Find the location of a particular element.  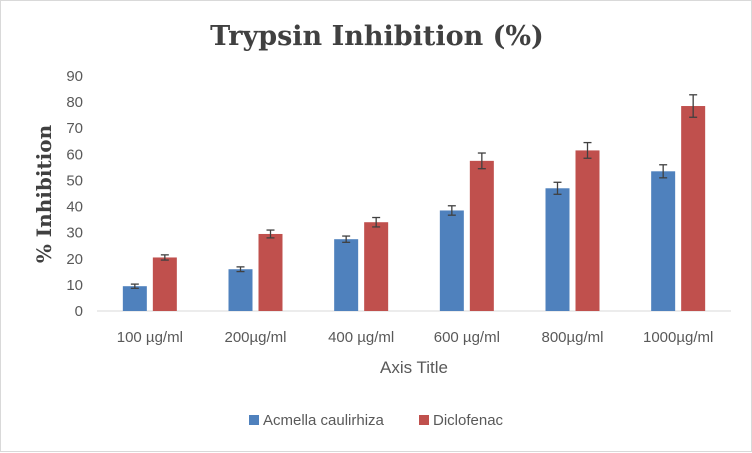

x-tick-label: 1000µg/ml is located at coordinates (678, 337).